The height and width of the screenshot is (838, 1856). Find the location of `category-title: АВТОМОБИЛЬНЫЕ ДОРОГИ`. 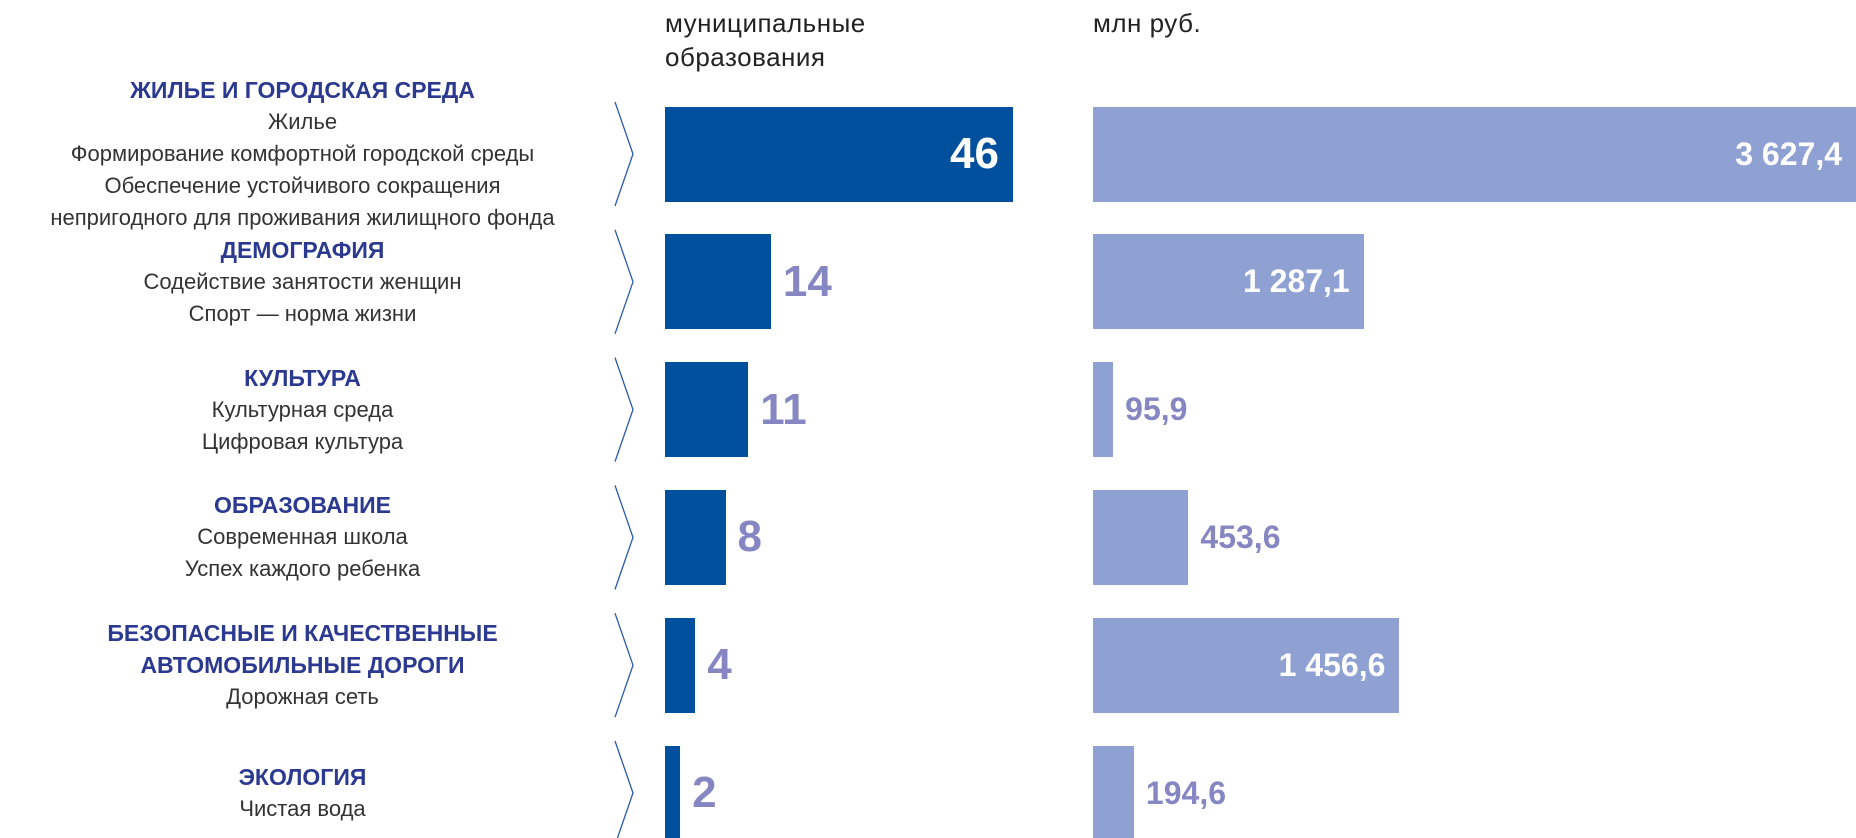

category-title: АВТОМОБИЛЬНЫЕ ДОРОГИ is located at coordinates (302, 665).